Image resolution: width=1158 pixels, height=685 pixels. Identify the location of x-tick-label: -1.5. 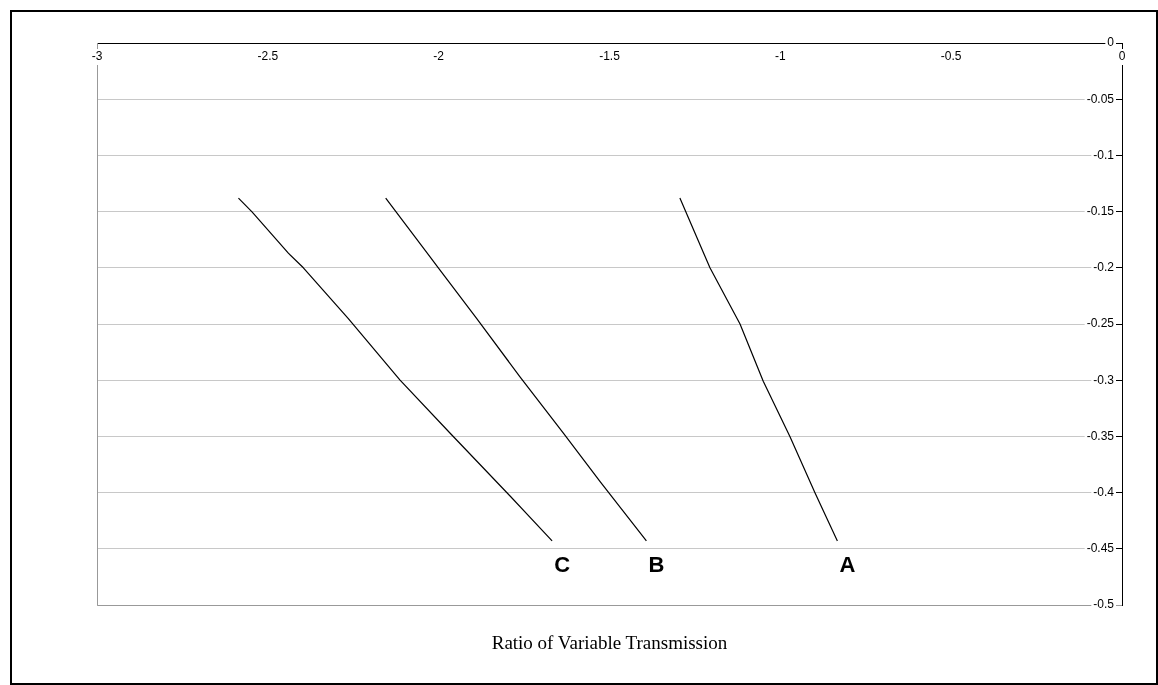
(610, 56).